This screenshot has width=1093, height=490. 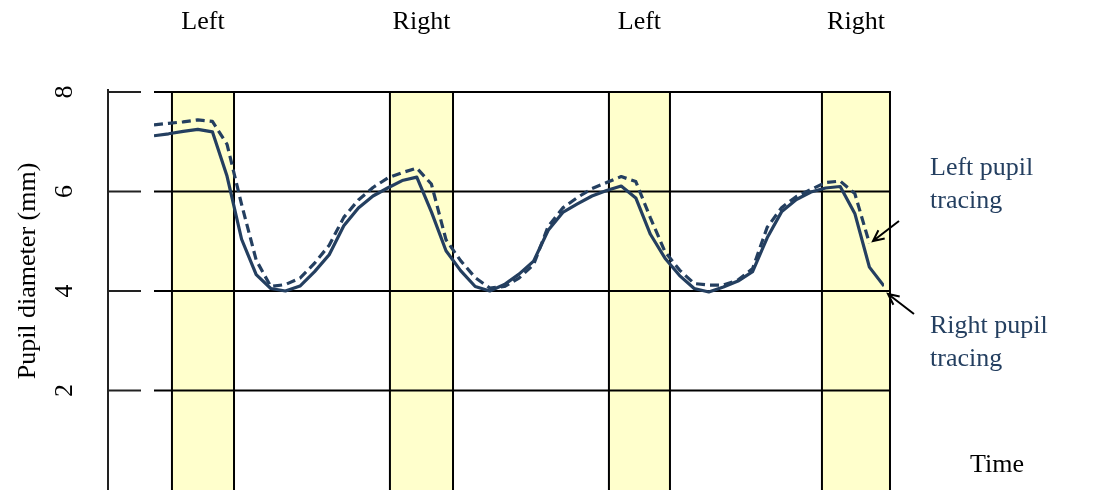 What do you see at coordinates (997, 463) in the screenshot?
I see `x-axis-title: Time` at bounding box center [997, 463].